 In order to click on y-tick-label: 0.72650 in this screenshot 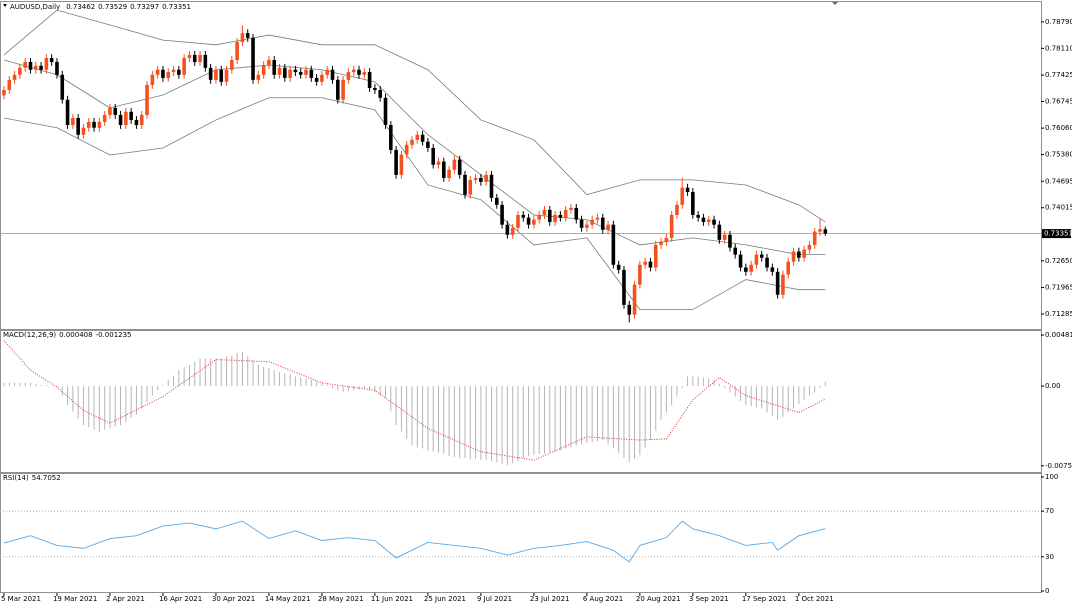, I will do `click(1058, 261)`.